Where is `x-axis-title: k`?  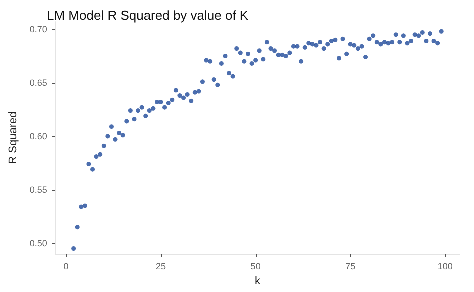
x-axis-title: k is located at coordinates (257, 282).